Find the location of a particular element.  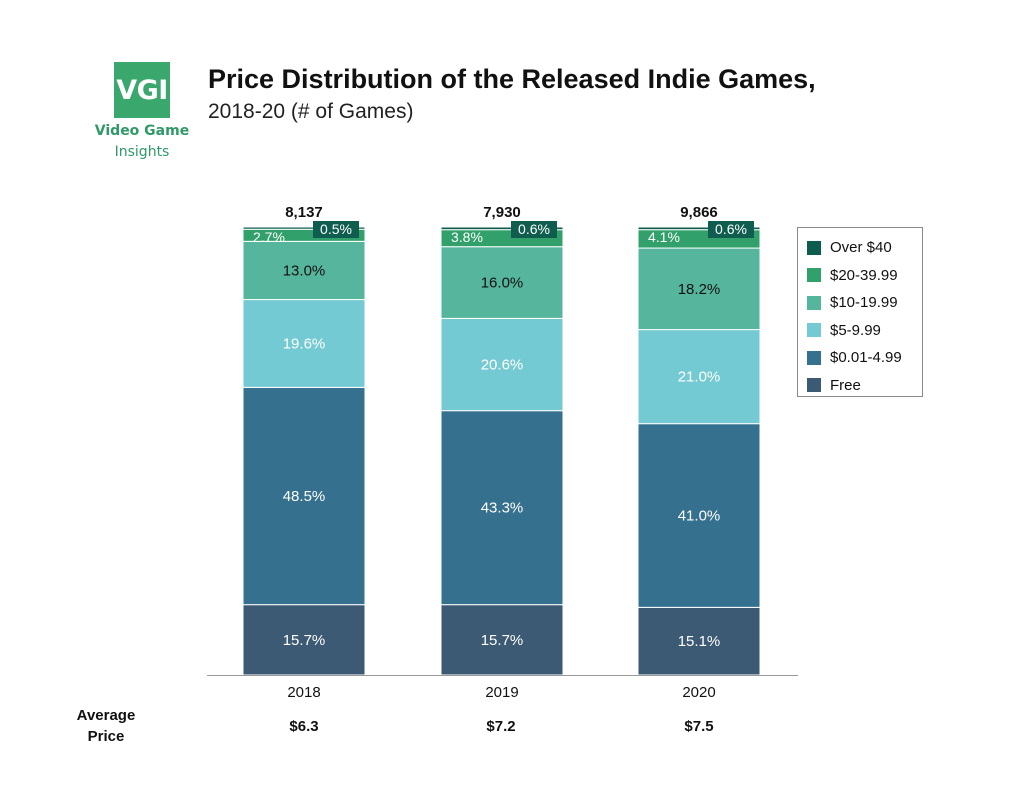

legend-label-10-19-99: $10-19.99 is located at coordinates (864, 303).